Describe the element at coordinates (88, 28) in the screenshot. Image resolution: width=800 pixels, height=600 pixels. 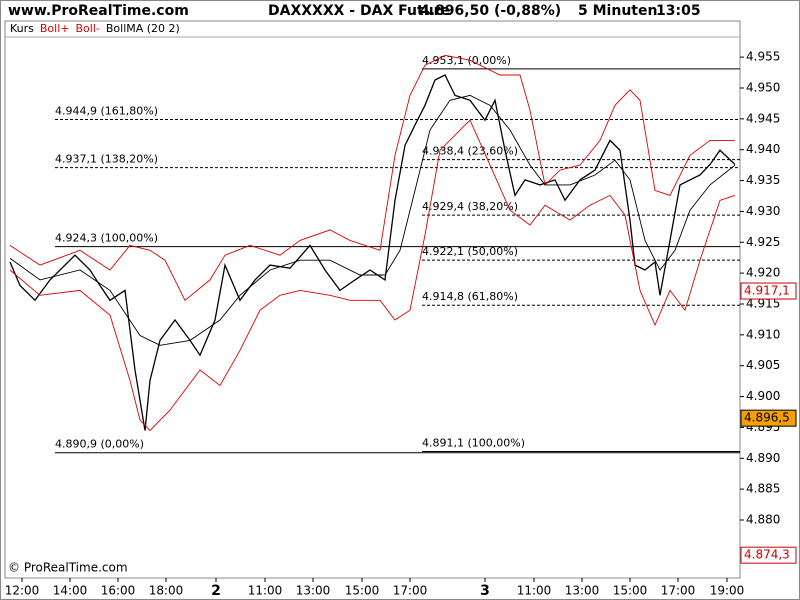
I see `legend-entry: Boll-` at that location.